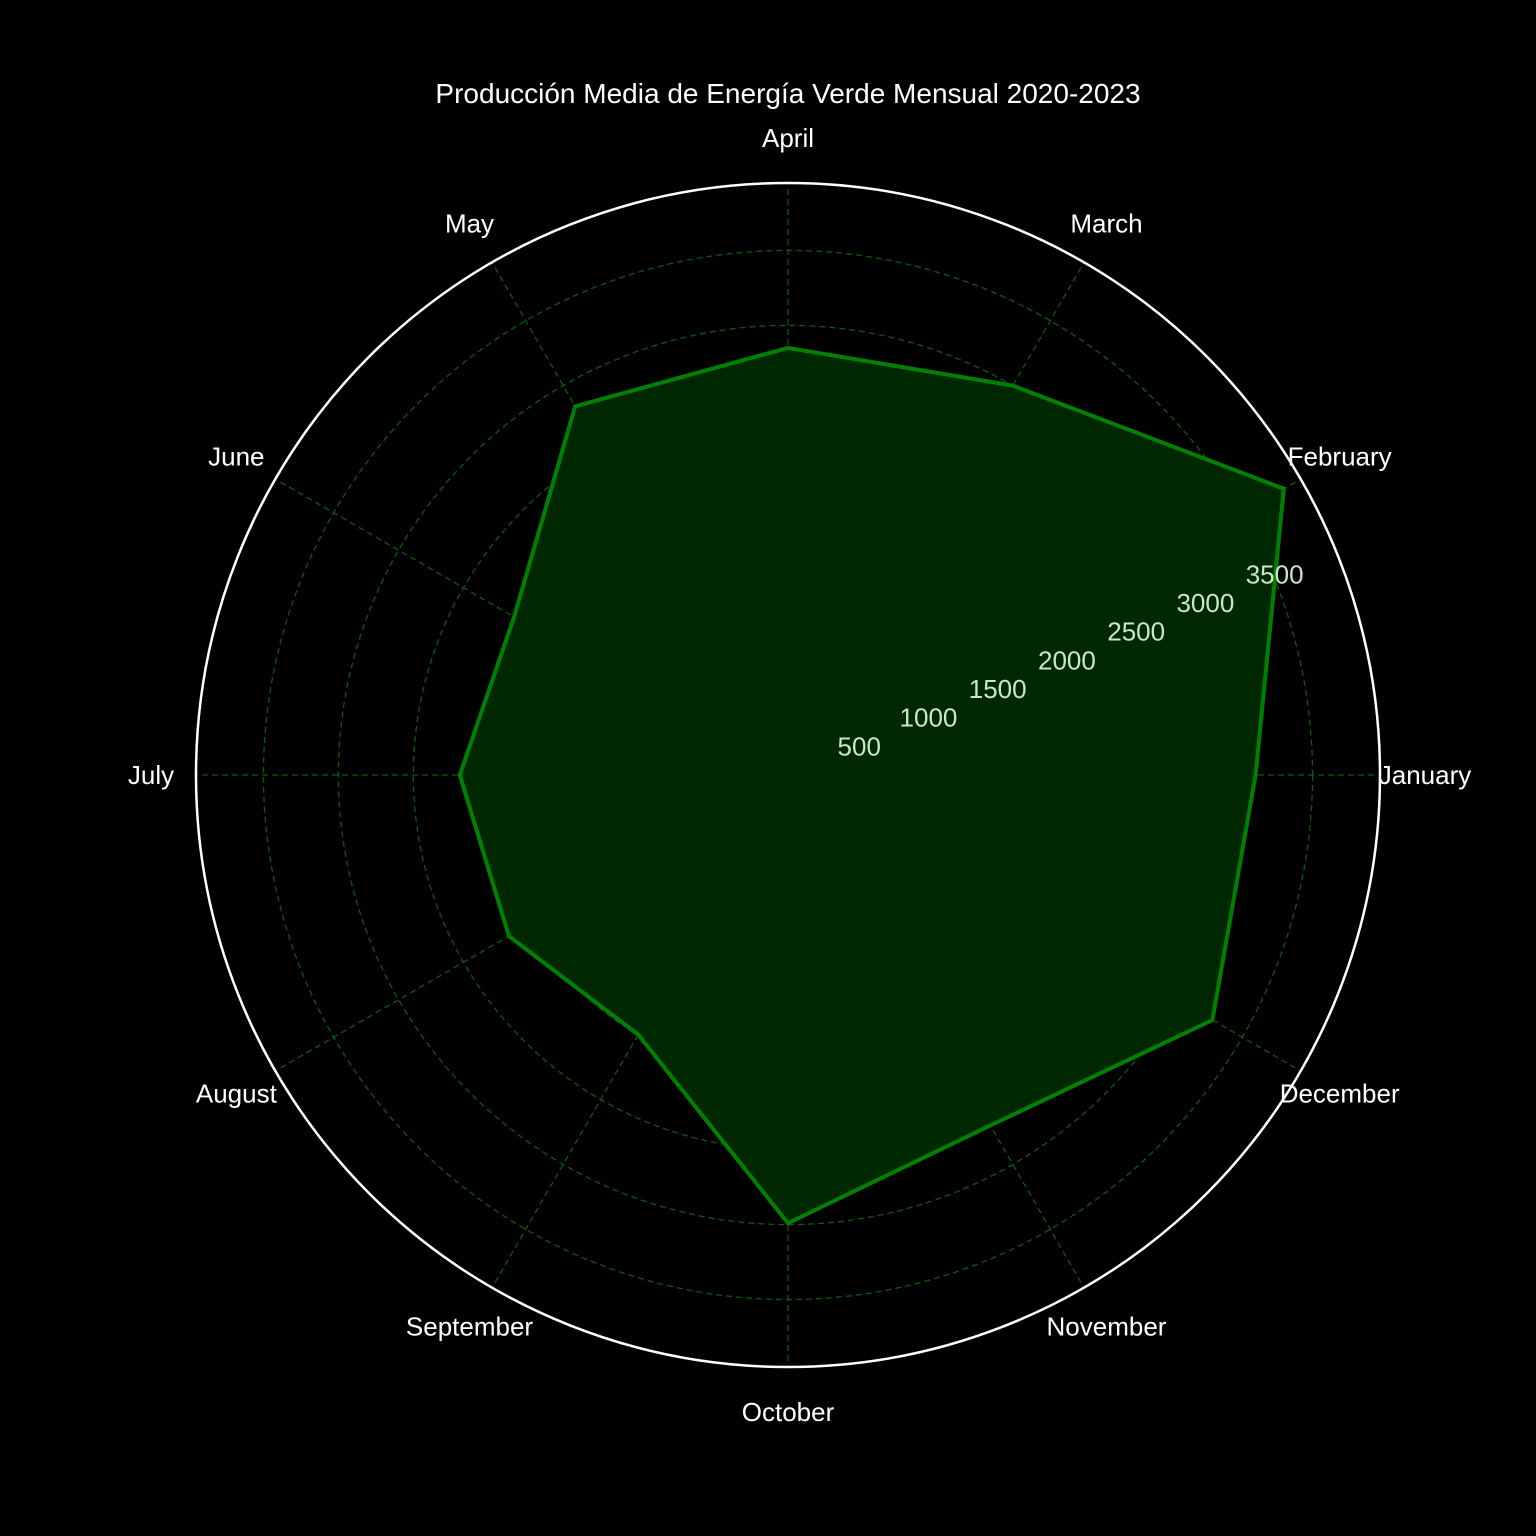 Image resolution: width=1536 pixels, height=1536 pixels. Describe the element at coordinates (236, 457) in the screenshot. I see `category-label: June` at that location.